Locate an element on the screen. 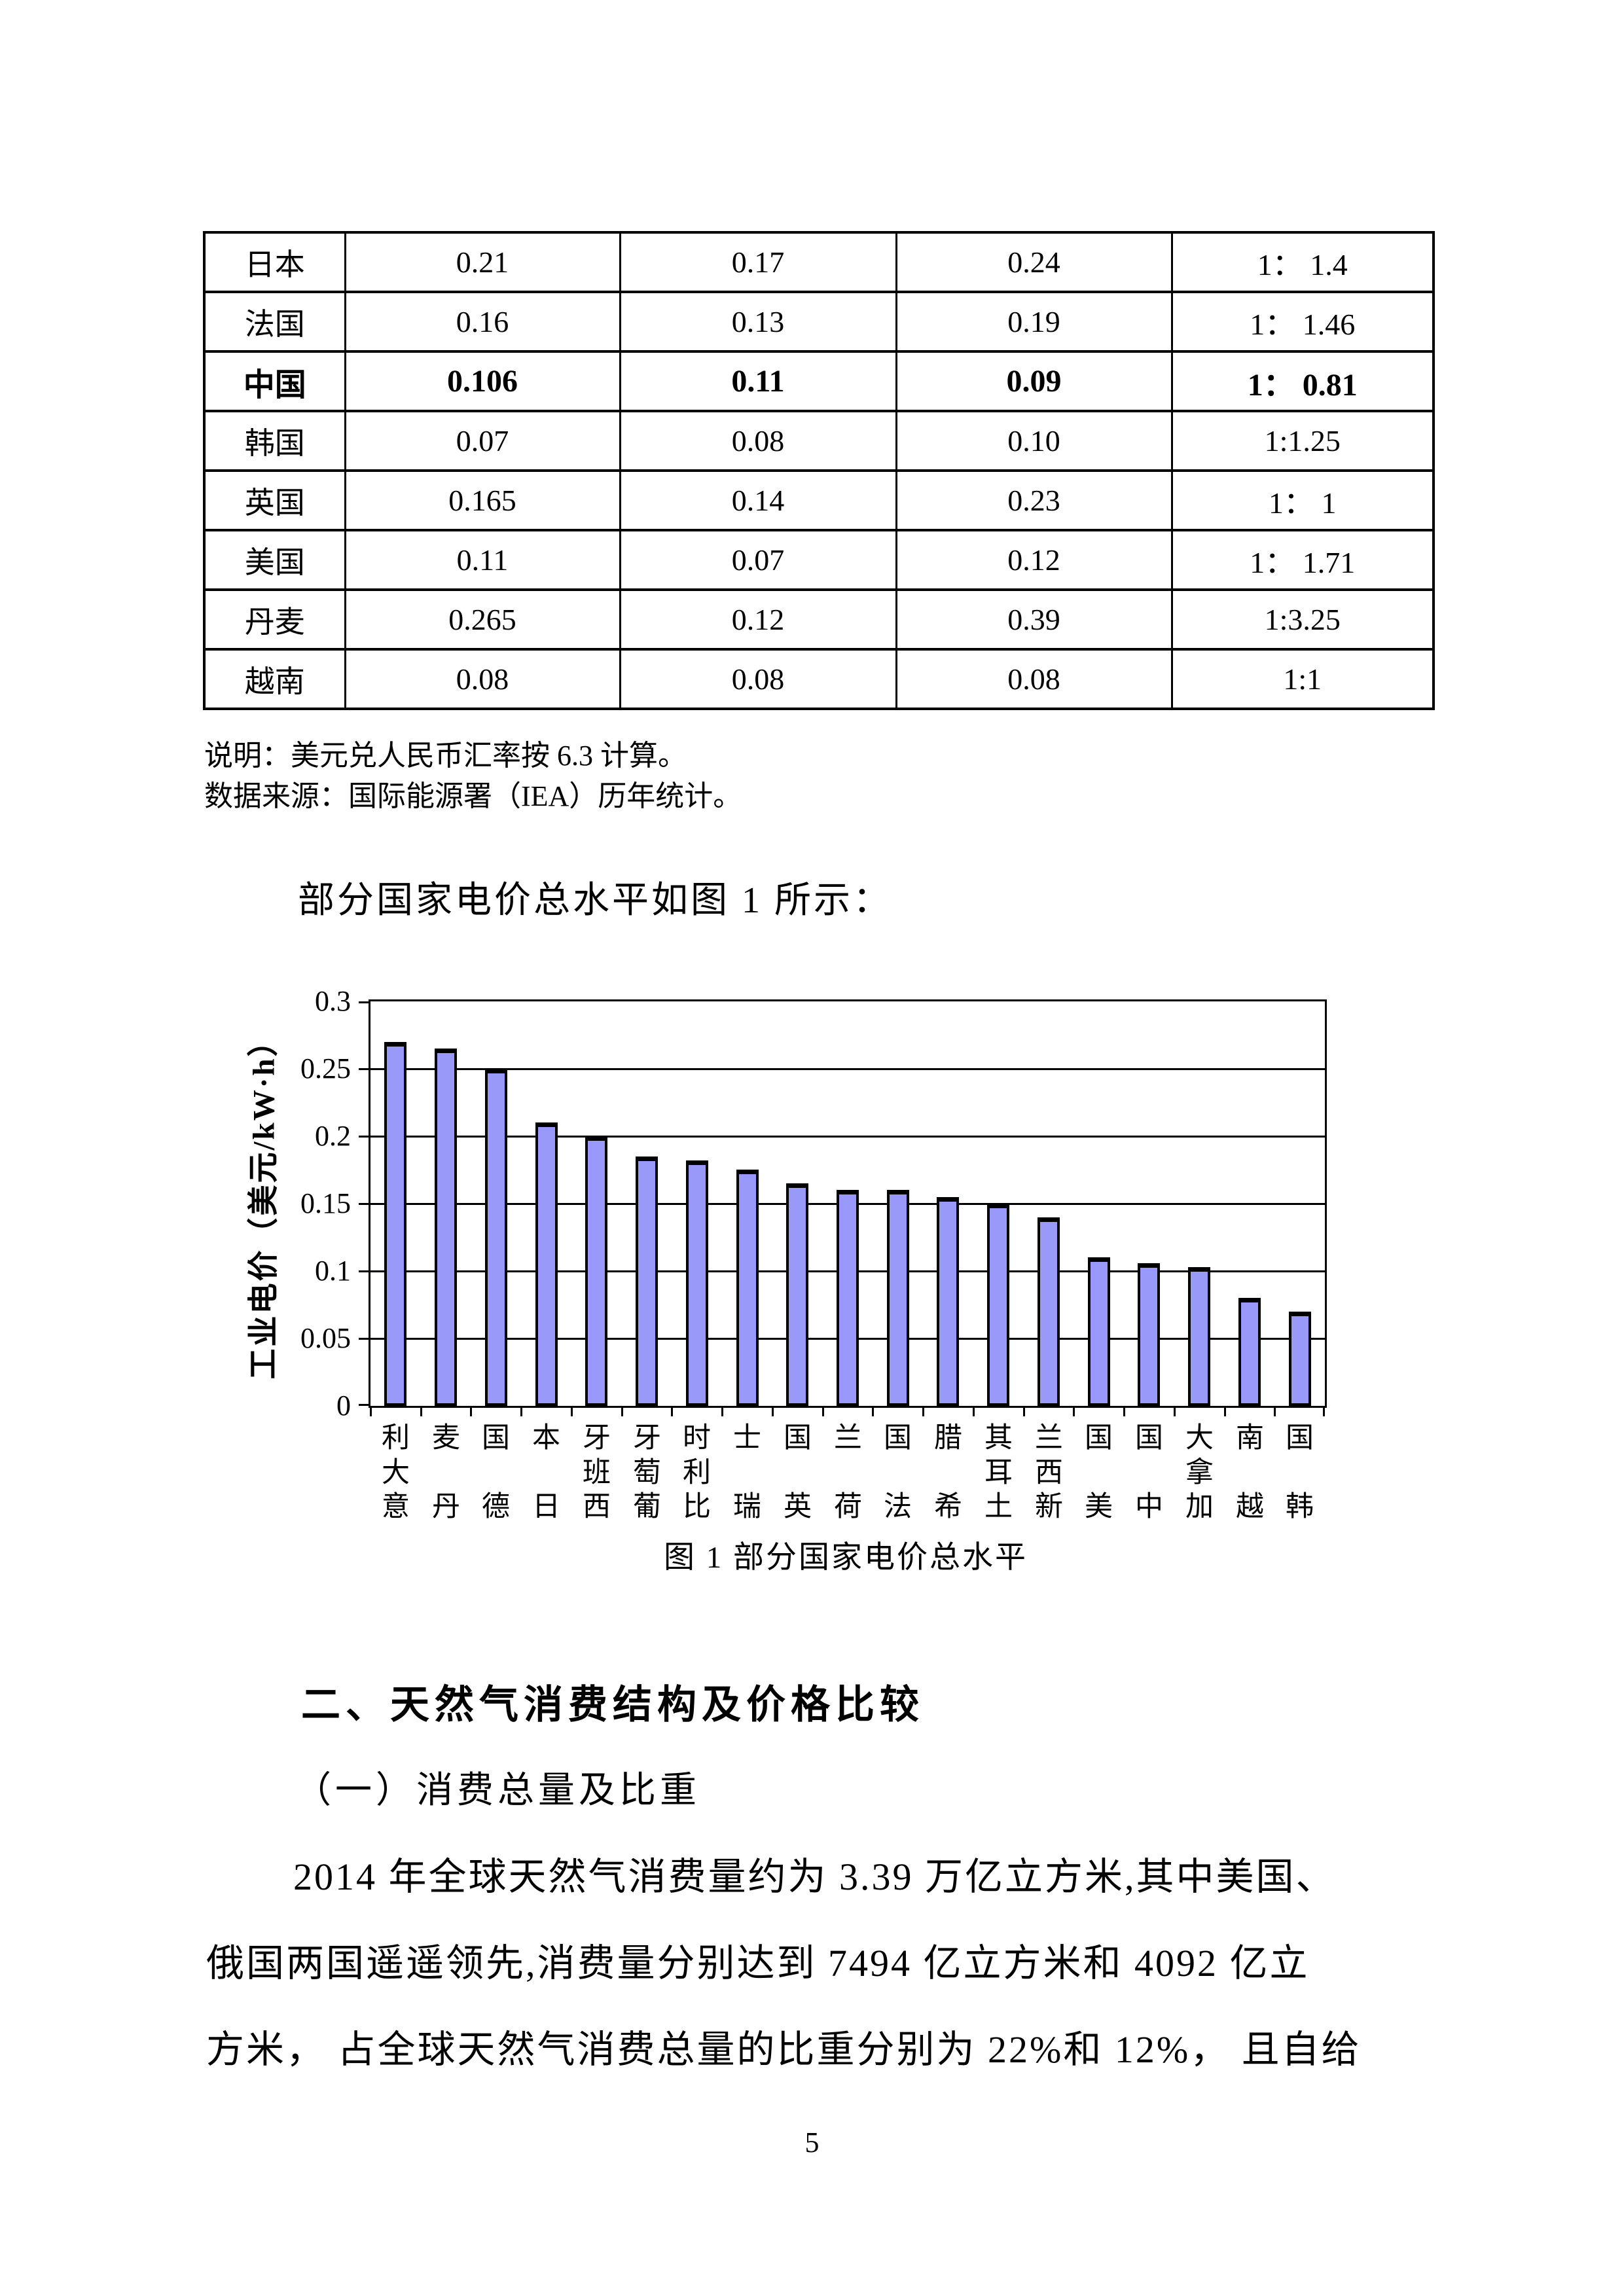 The height and width of the screenshot is (2296, 1624). category-char: 韩 is located at coordinates (1300, 1507).